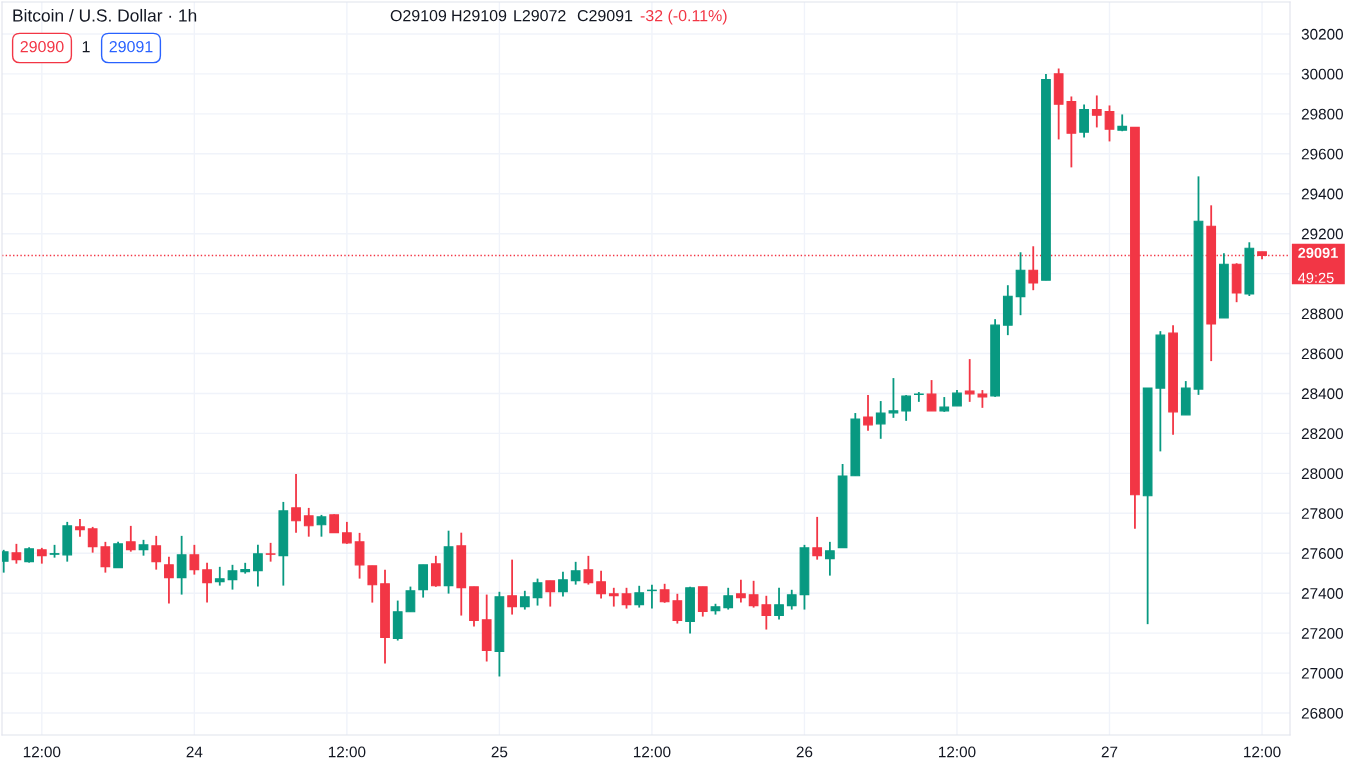 This screenshot has width=1355, height=781. I want to click on x-tick-label: 26, so click(804, 752).